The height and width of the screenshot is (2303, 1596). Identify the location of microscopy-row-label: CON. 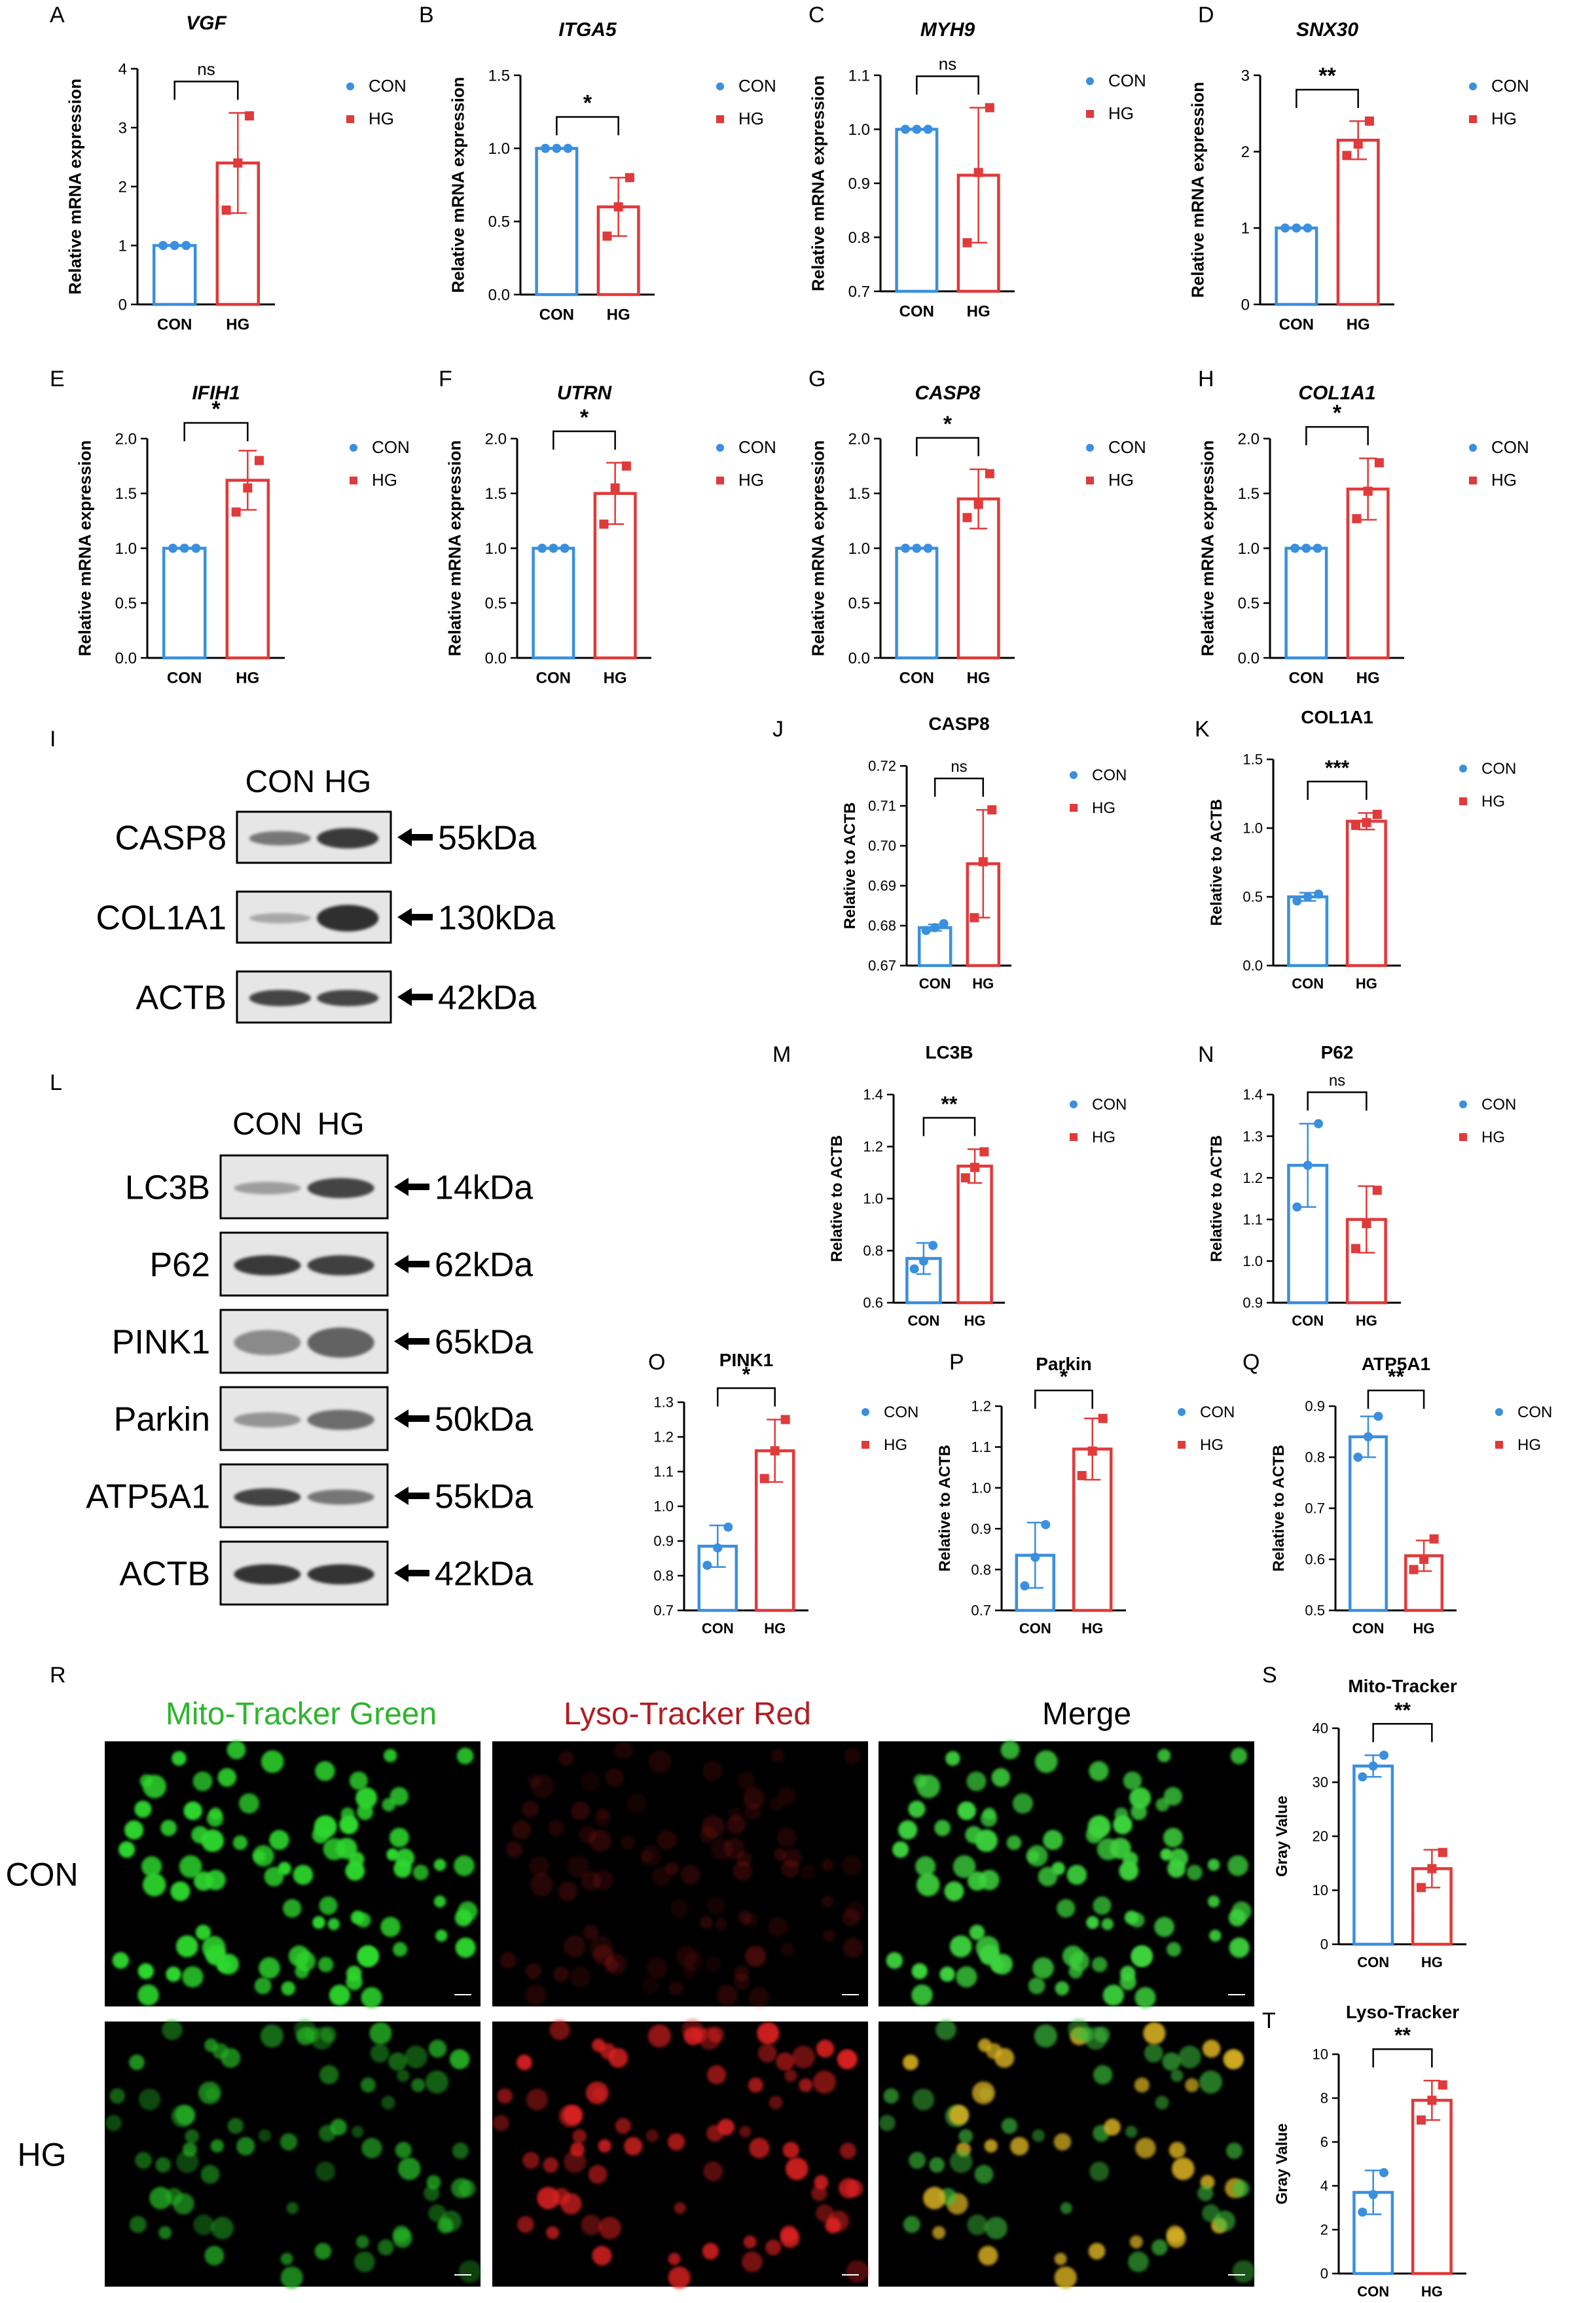
(41, 1875).